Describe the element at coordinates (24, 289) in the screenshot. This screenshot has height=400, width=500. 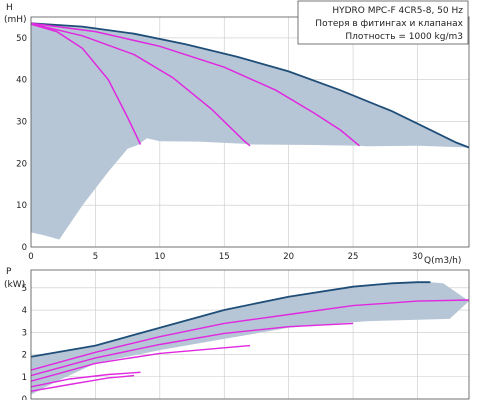
I see `power-y-tick-label: 5` at that location.